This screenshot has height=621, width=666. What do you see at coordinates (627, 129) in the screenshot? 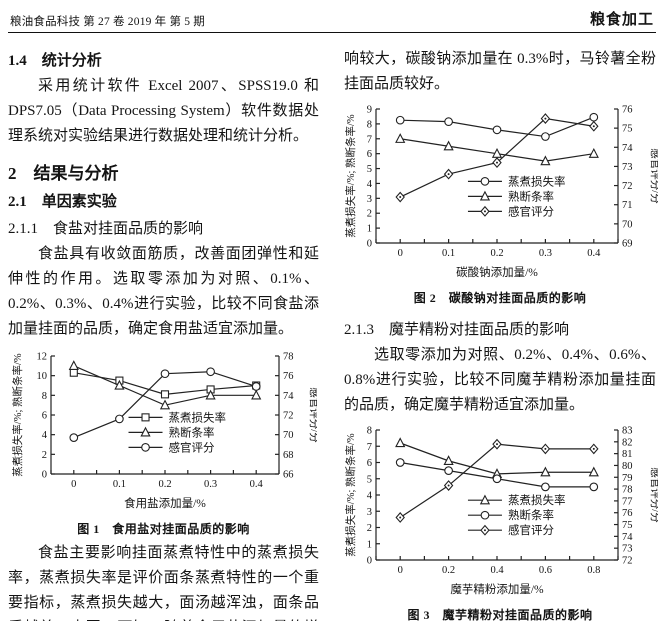
I see `svg-text: 75` at bounding box center [627, 129].